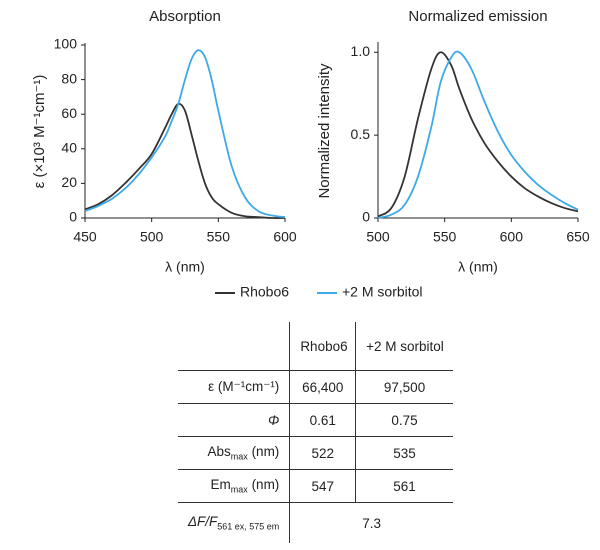 The width and height of the screenshot is (600, 550). What do you see at coordinates (382, 292) in the screenshot?
I see `legend-label: +2 M sorbitol` at bounding box center [382, 292].